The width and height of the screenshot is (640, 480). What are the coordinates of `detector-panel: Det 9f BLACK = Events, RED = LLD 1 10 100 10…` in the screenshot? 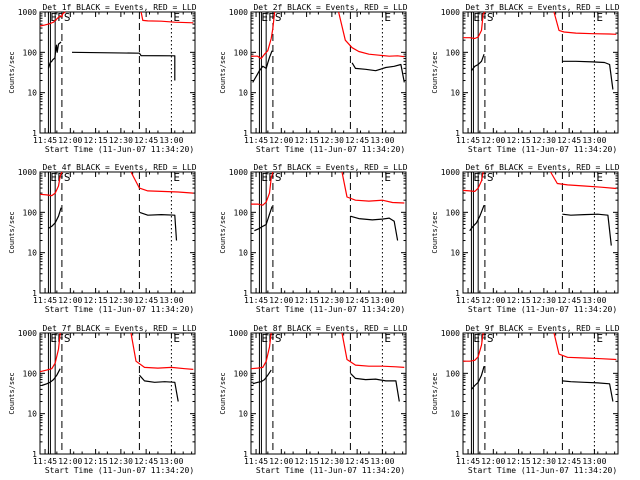 It's located at (525, 399).